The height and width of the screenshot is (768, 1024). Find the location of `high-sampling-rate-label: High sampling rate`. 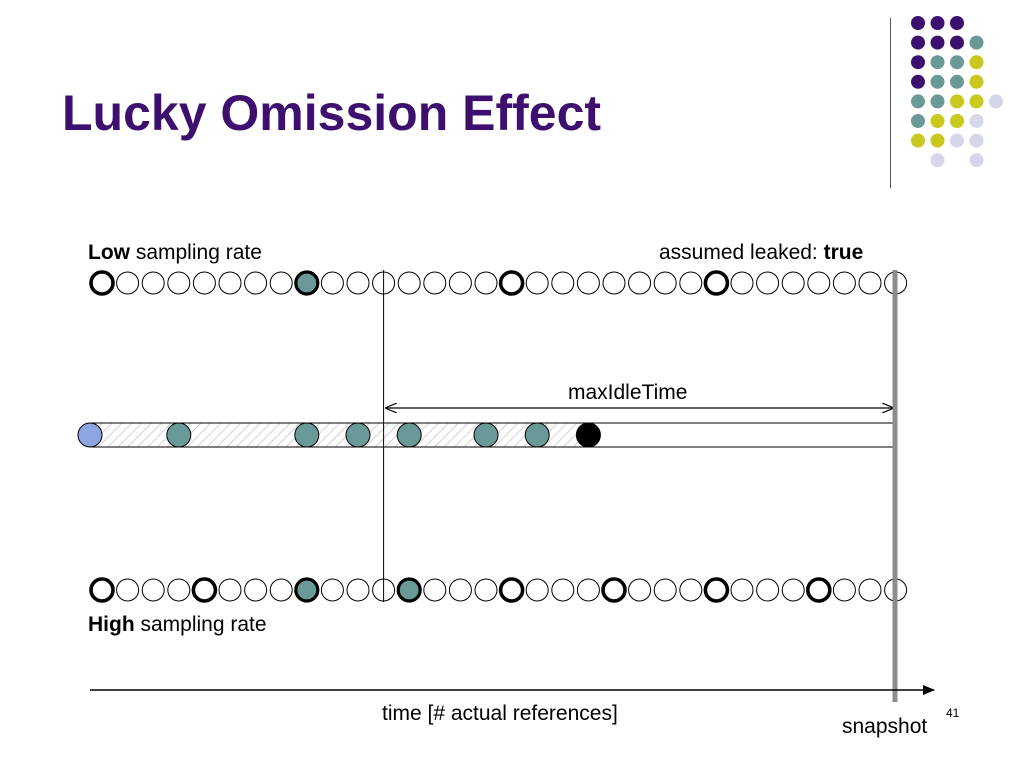

high-sampling-rate-label: High sampling rate is located at coordinates (177, 624).